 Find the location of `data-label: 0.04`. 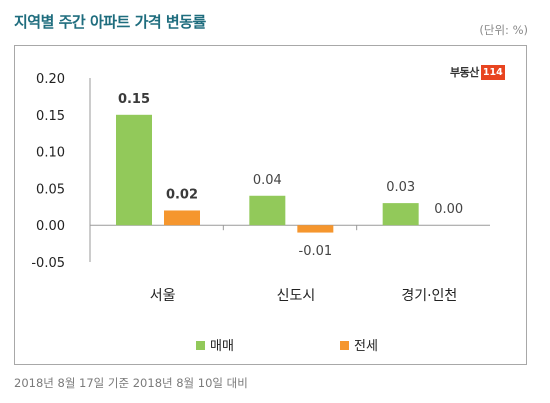

data-label: 0.04 is located at coordinates (267, 180).